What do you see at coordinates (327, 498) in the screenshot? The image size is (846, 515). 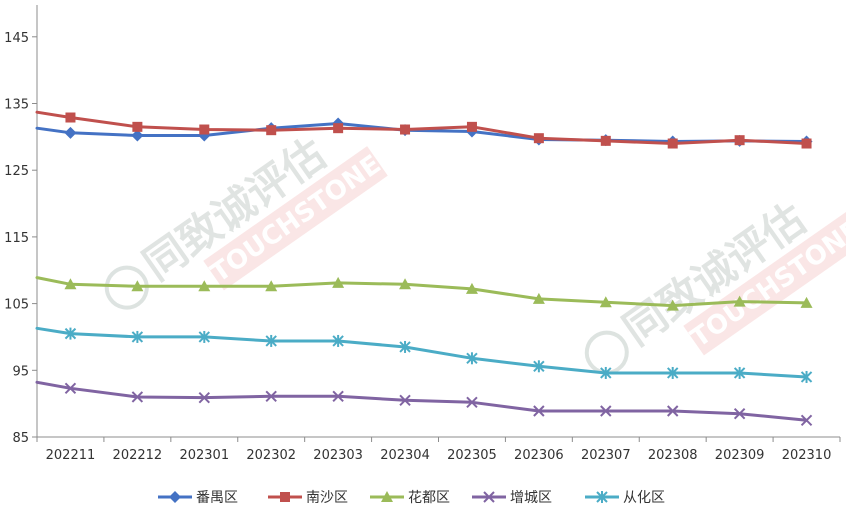 I see `legend-label: 南沙区` at bounding box center [327, 498].